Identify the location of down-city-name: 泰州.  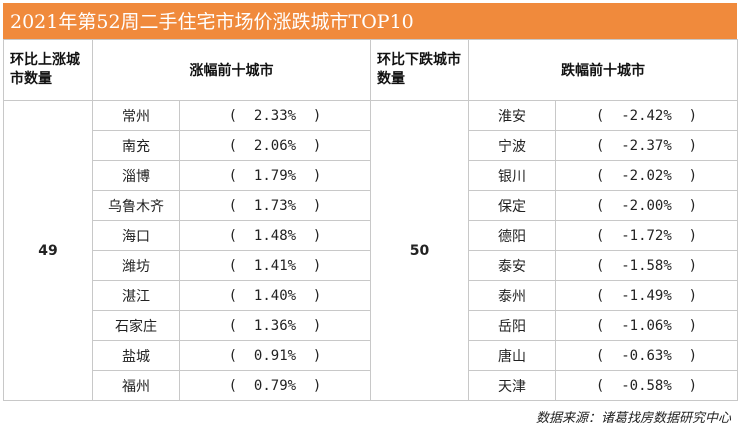
(512, 295).